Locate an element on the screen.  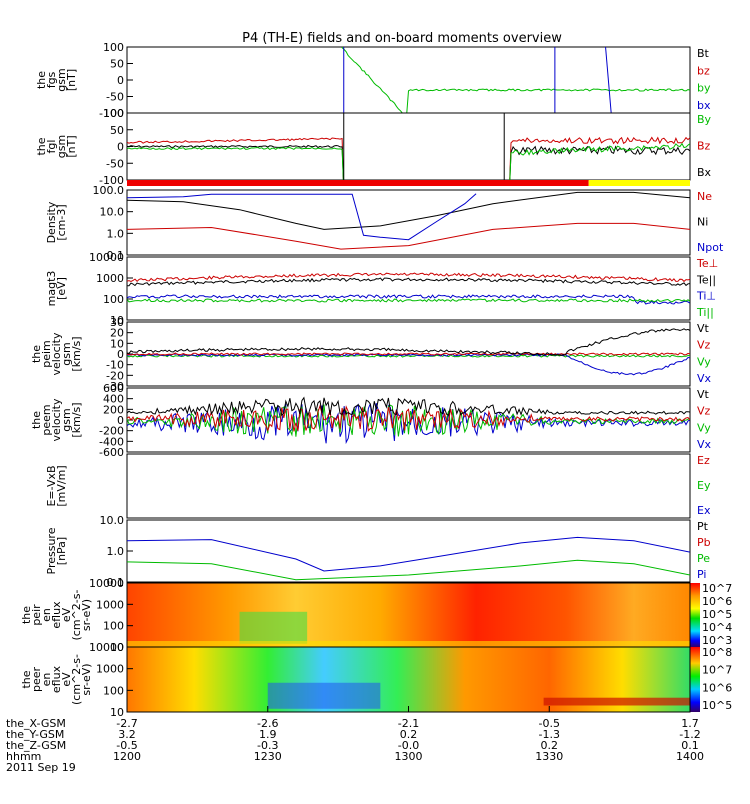
series-ni is located at coordinates (408, 210).